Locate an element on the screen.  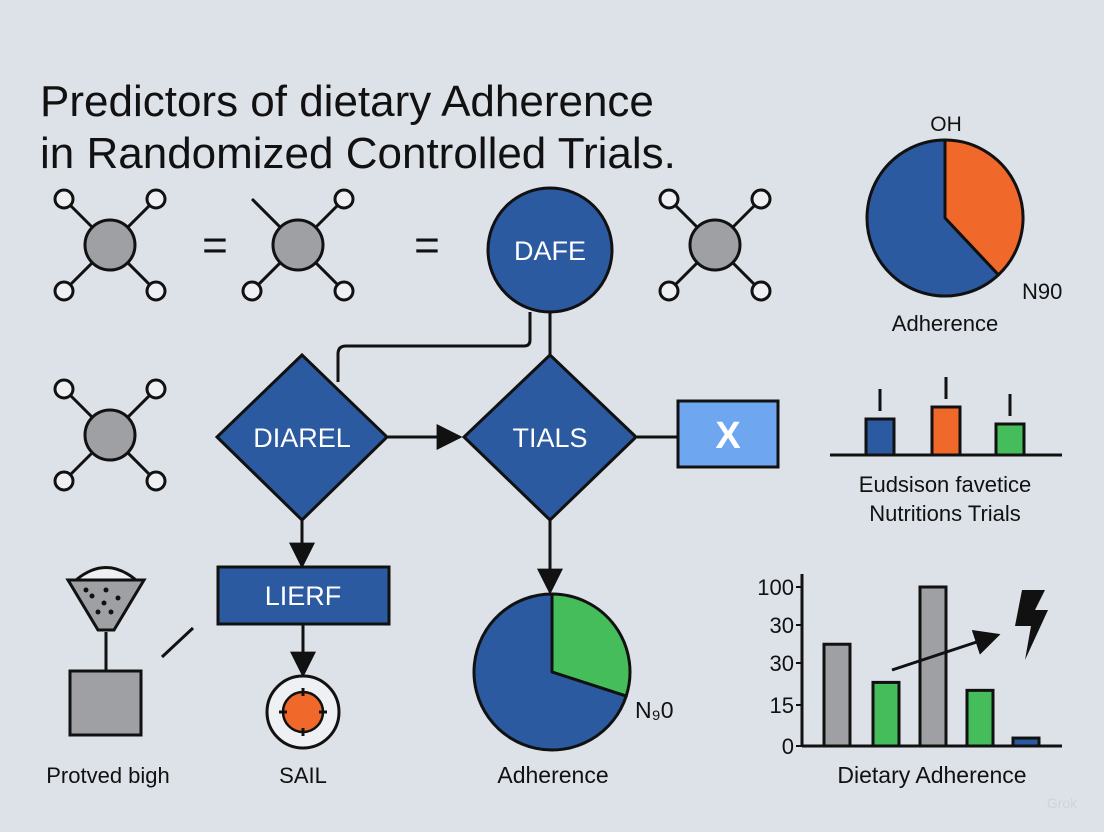
center-pie-label: Adherence is located at coordinates (552, 775).